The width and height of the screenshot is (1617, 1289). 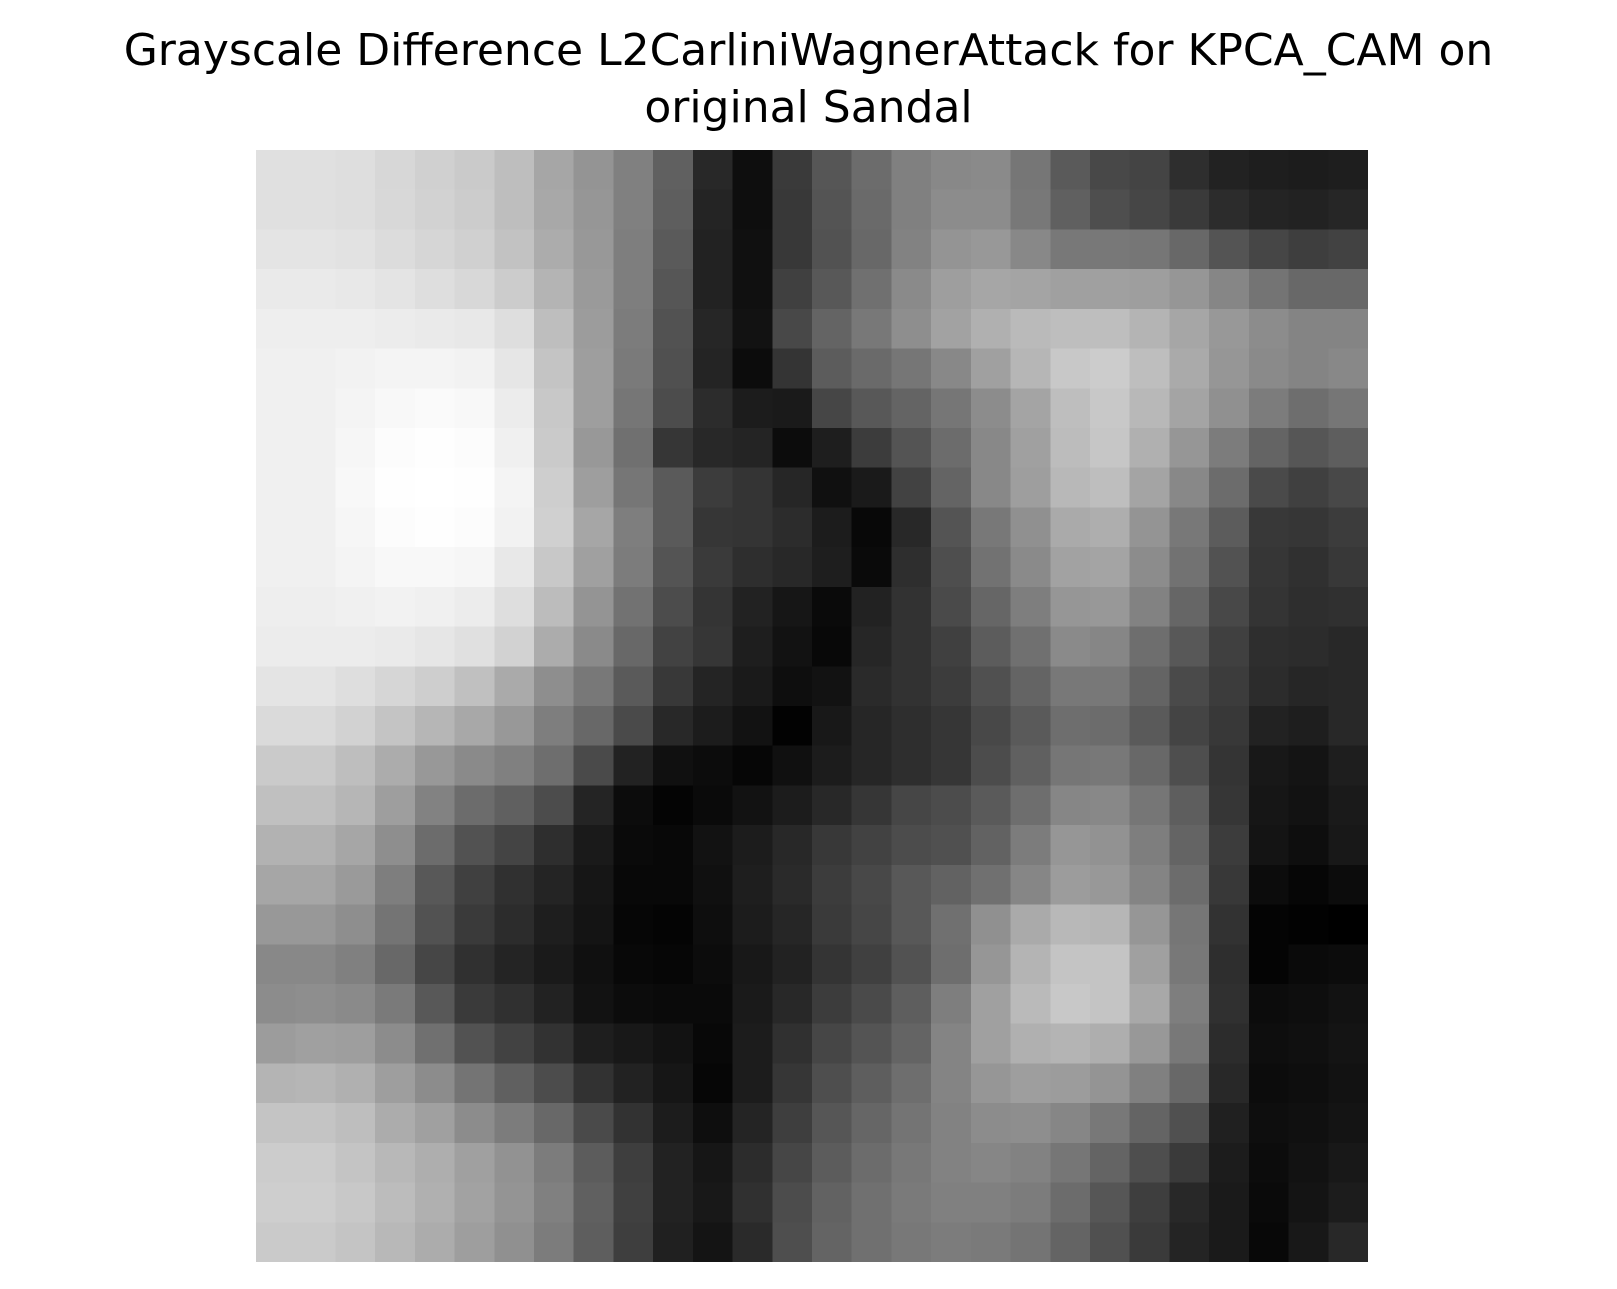 What do you see at coordinates (1269, 170) in the screenshot?
I see `heatmap-cell-r0-c25` at bounding box center [1269, 170].